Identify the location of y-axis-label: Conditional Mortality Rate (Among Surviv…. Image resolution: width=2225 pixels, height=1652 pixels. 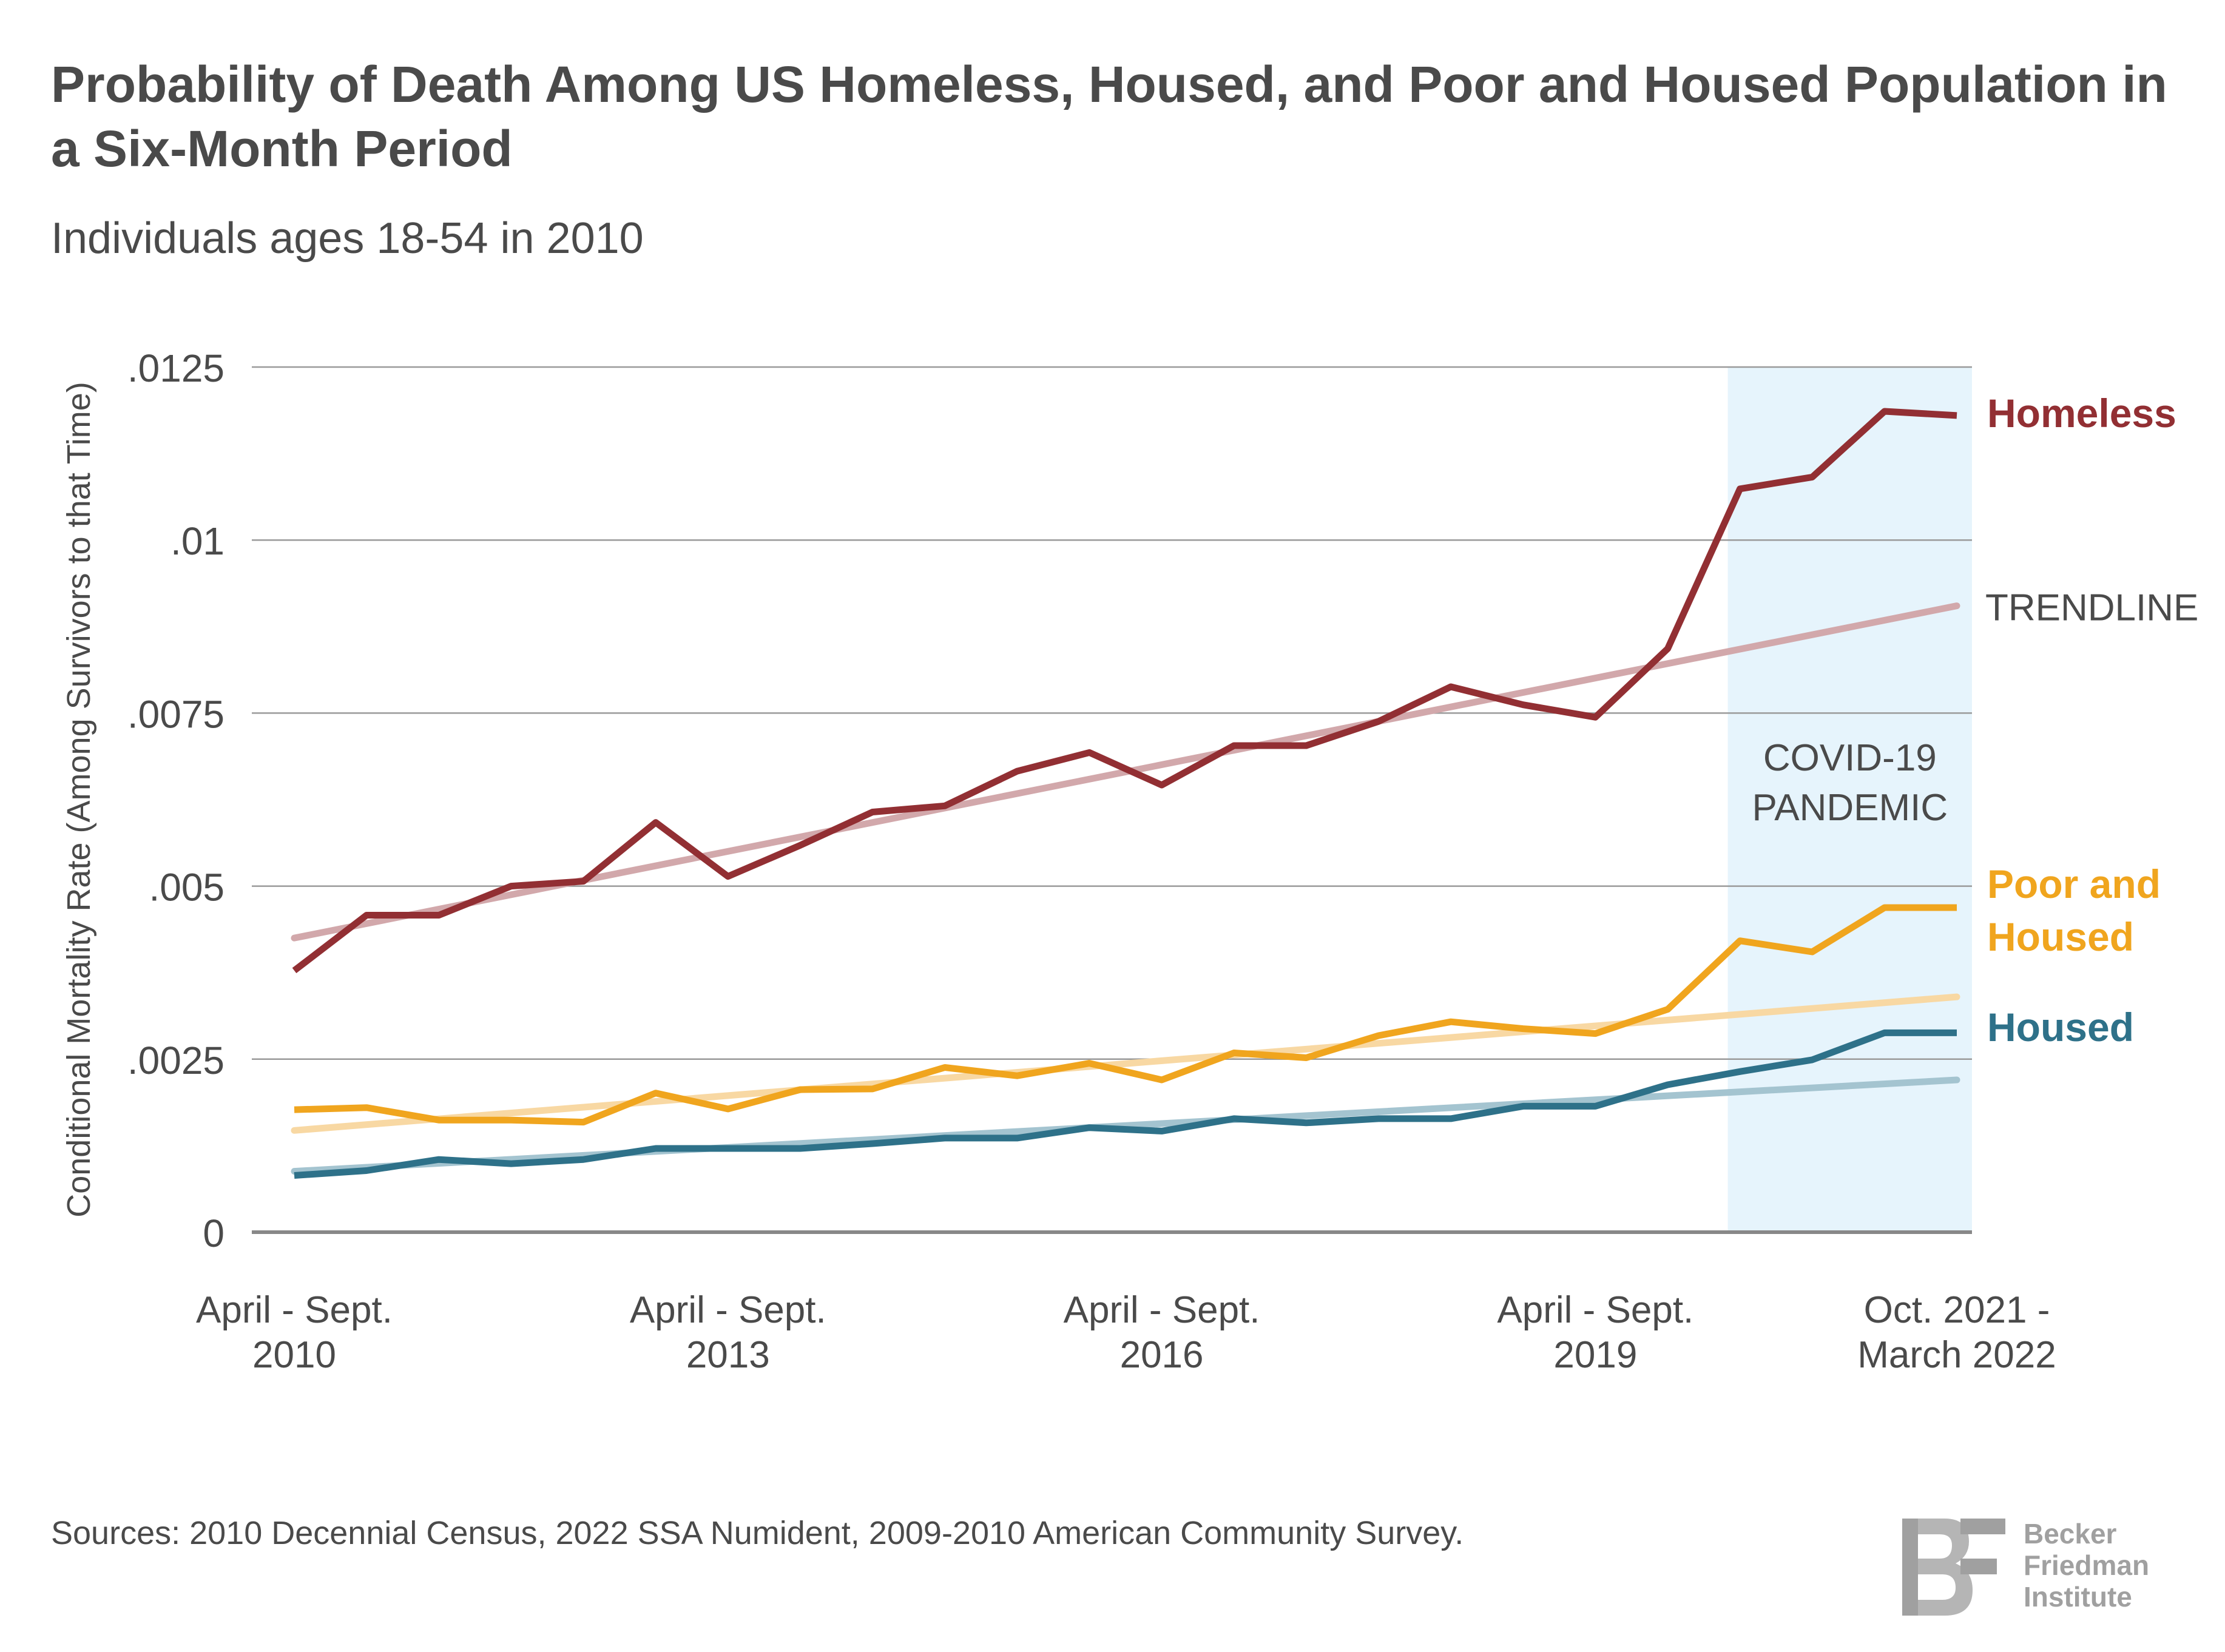
(79, 800).